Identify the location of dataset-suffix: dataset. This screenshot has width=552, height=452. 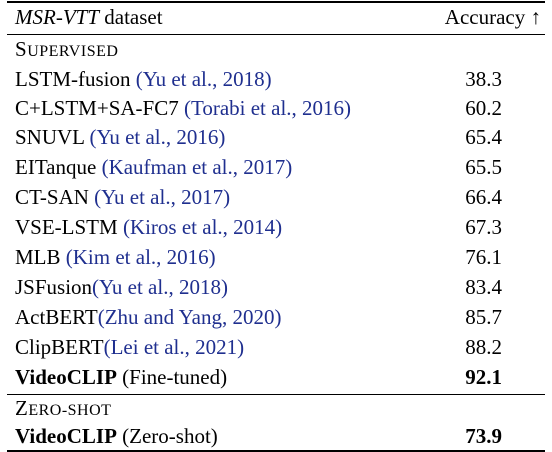
(131, 17).